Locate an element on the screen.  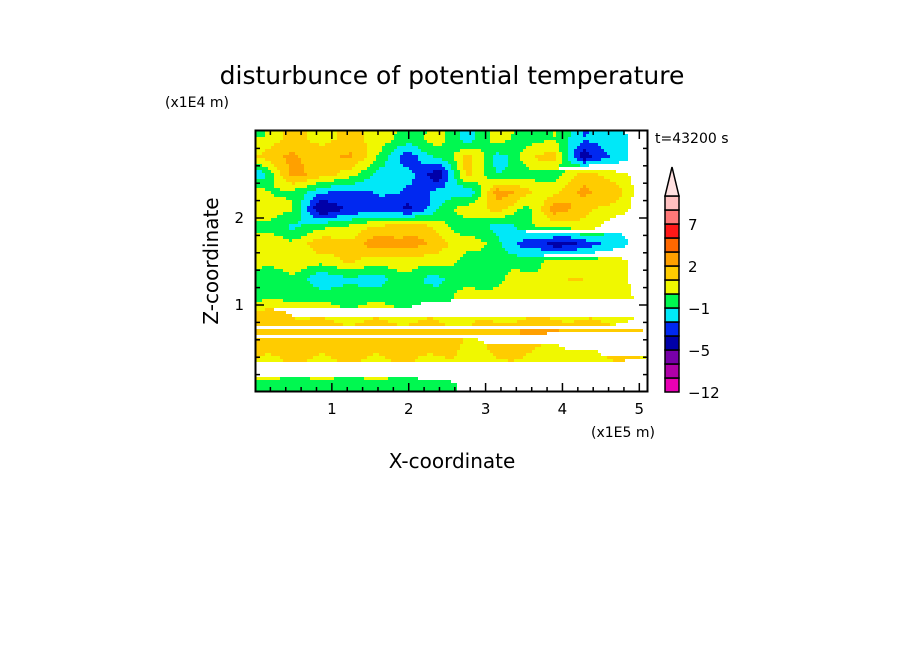
y-axis-label: Z-coordinate is located at coordinates (211, 260).